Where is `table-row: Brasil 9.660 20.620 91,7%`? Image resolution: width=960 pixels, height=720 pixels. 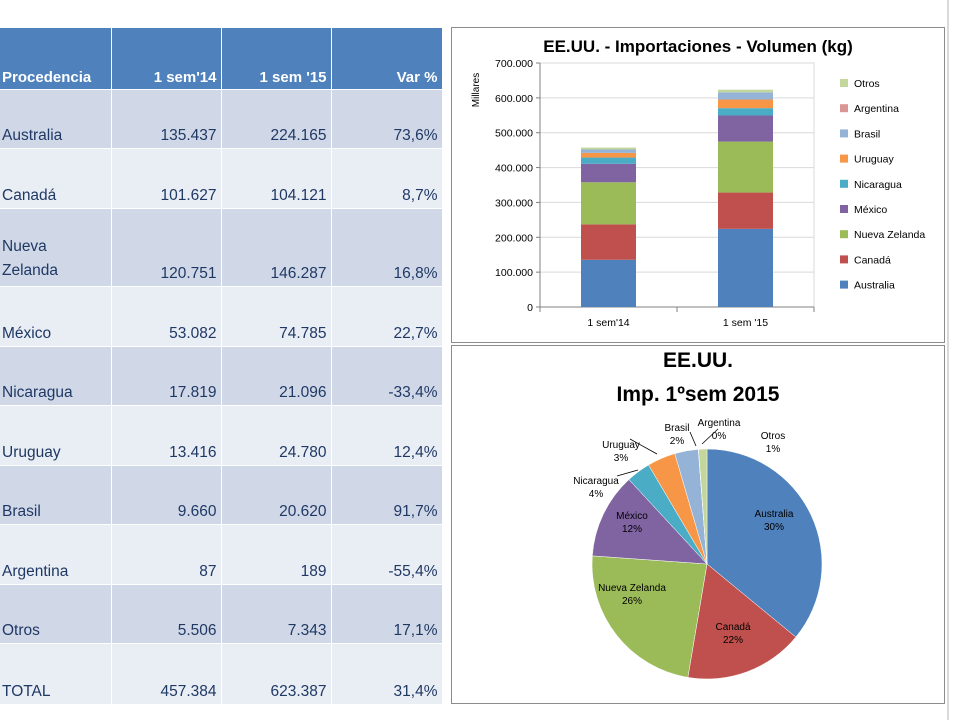 table-row: Brasil 9.660 20.620 91,7% is located at coordinates (221, 495).